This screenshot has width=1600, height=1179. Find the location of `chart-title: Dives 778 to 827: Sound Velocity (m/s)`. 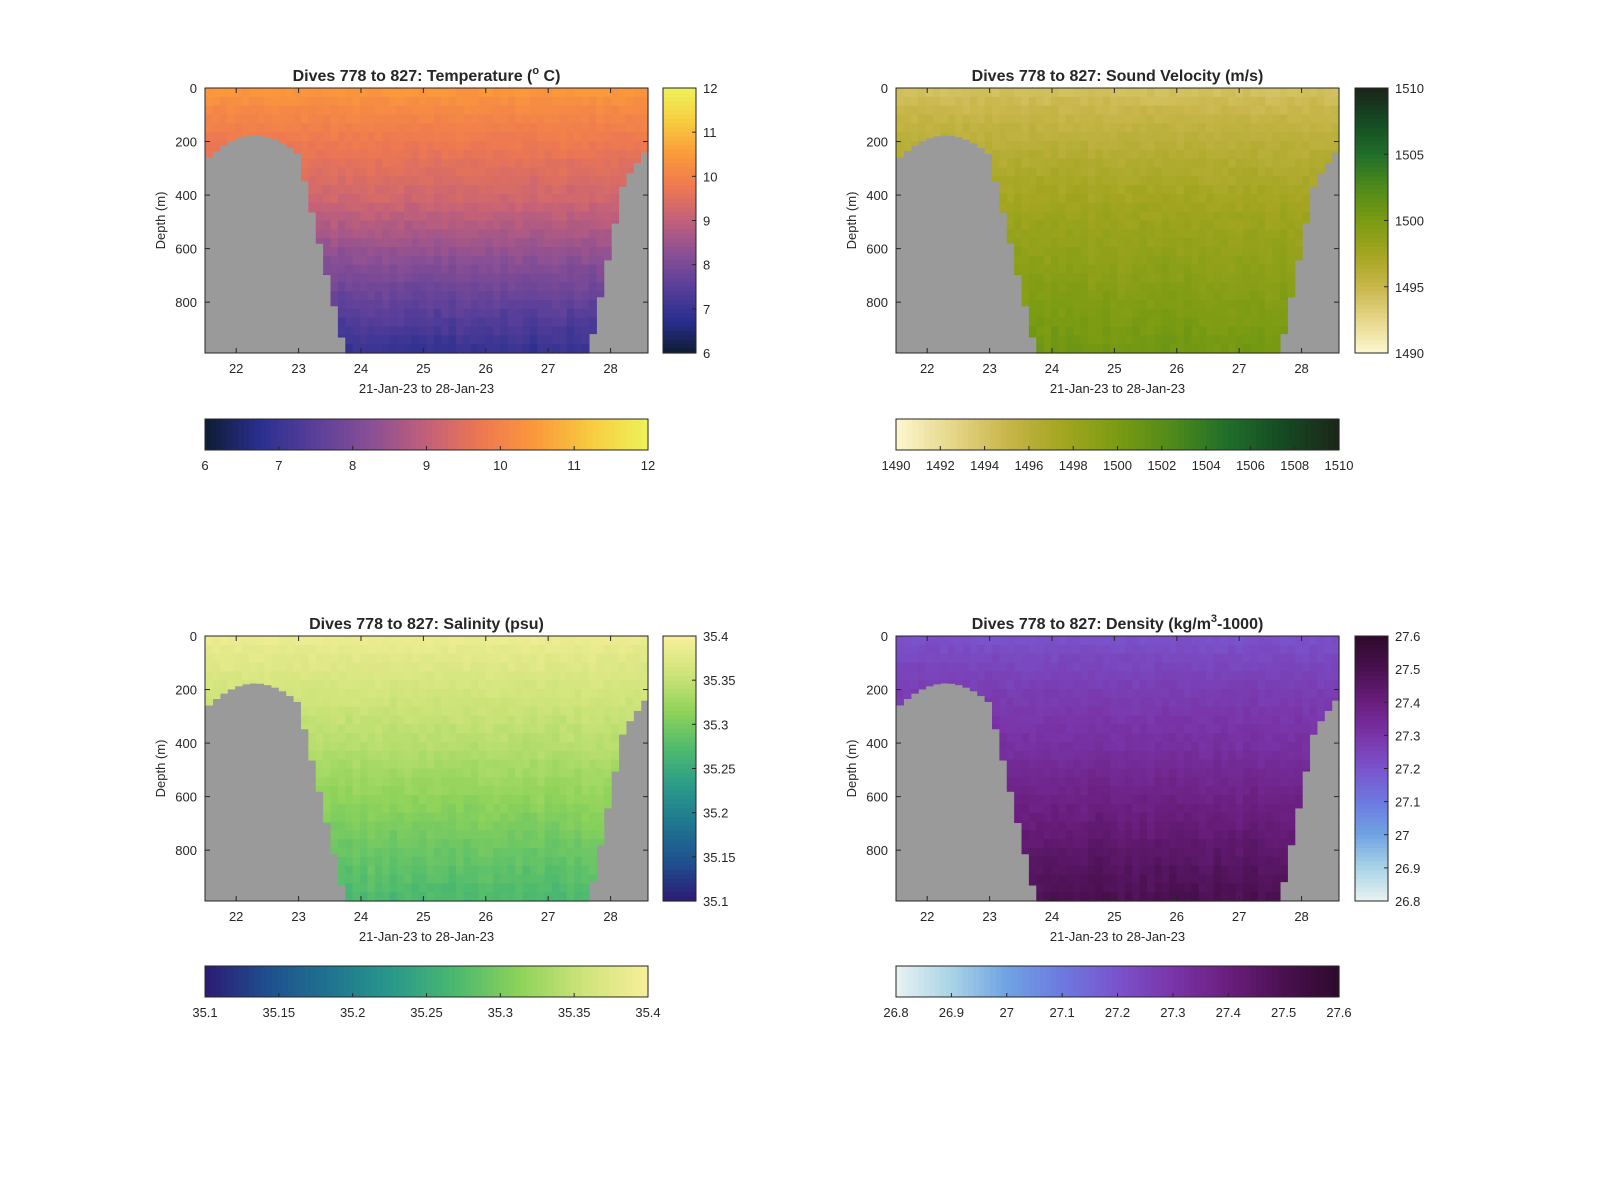

chart-title: Dives 778 to 827: Sound Velocity (m/s) is located at coordinates (1118, 76).